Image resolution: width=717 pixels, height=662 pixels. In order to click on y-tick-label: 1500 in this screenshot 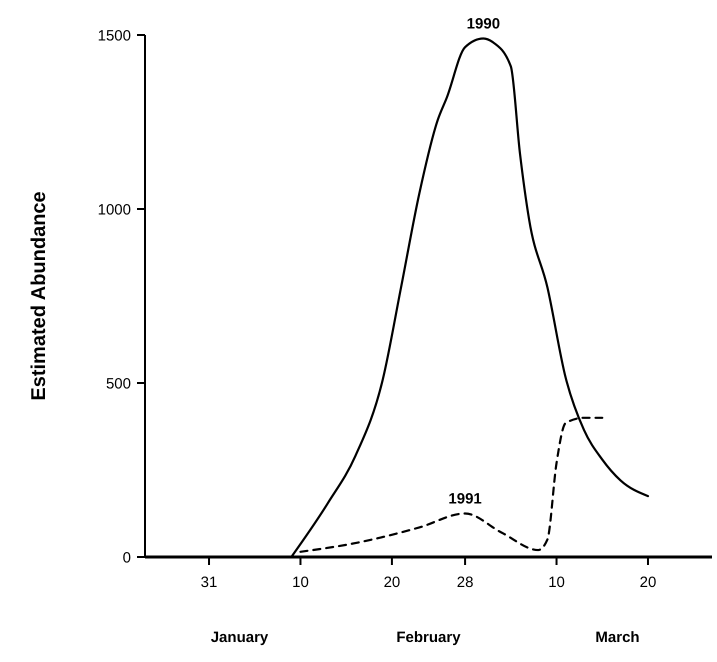, I will do `click(114, 35)`.